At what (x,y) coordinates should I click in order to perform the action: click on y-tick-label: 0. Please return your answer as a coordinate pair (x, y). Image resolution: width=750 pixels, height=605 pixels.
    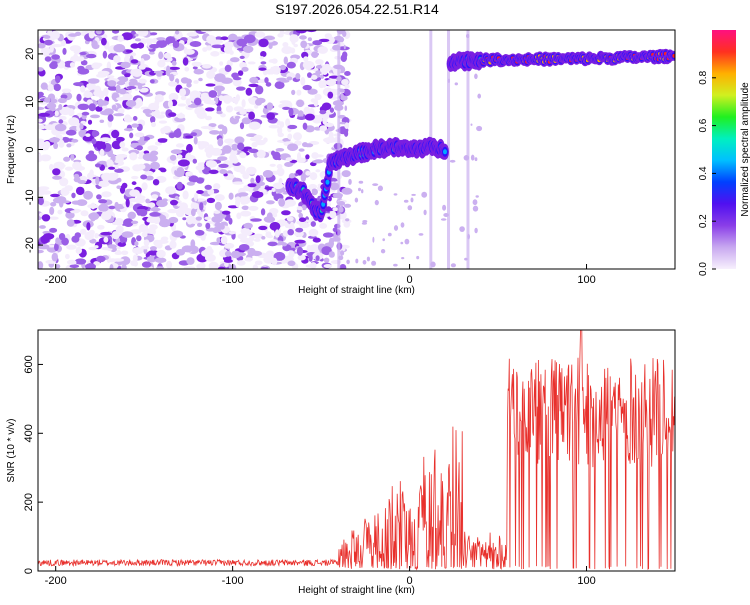
    Looking at the image, I should click on (30, 149).